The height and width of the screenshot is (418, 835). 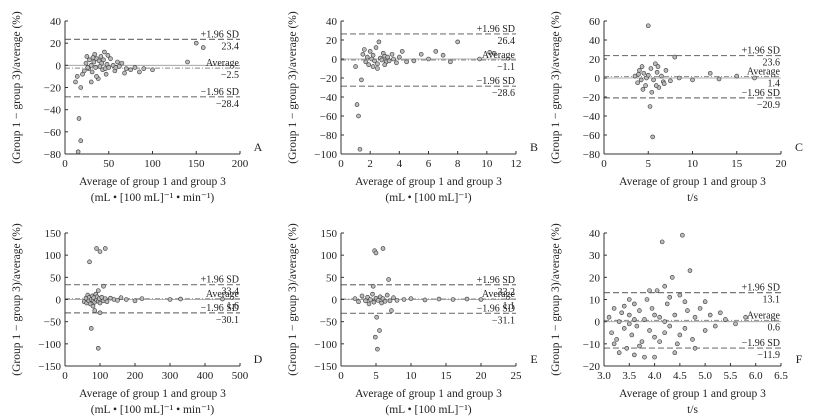 I want to click on panel-letter: D, so click(x=258, y=359).